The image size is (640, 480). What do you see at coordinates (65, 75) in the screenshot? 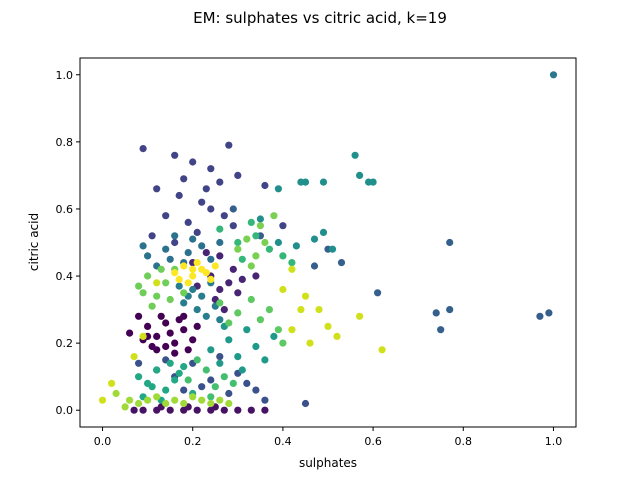
I see `y-tick-label: 1.0` at bounding box center [65, 75].